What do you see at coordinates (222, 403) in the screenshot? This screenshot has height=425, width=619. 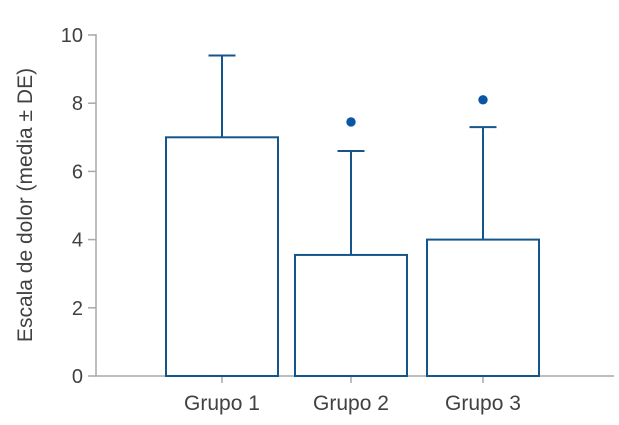 I see `x-tick-label-grupo-1: Grupo 1` at bounding box center [222, 403].